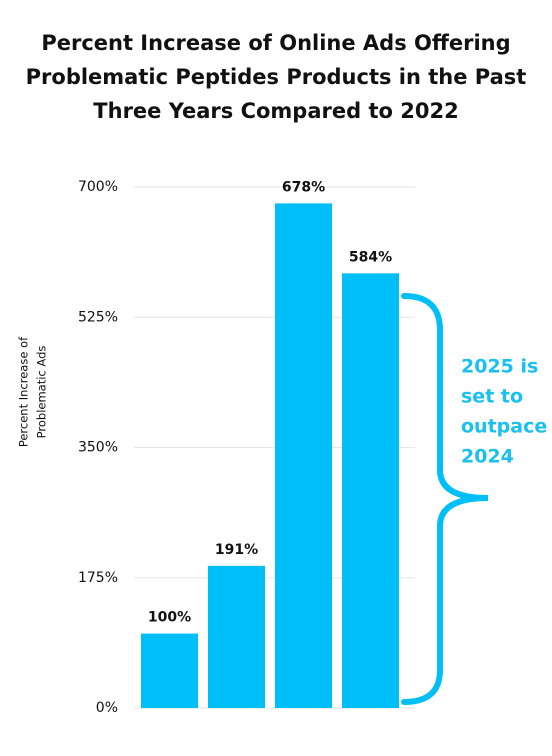 The width and height of the screenshot is (552, 756). Describe the element at coordinates (303, 187) in the screenshot. I see `value-label: 678%` at that location.